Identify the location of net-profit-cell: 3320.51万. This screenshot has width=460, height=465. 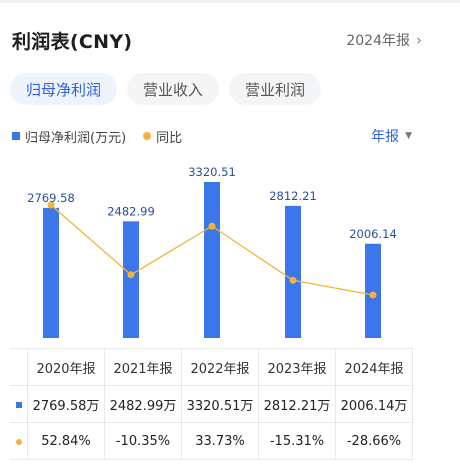
(220, 404).